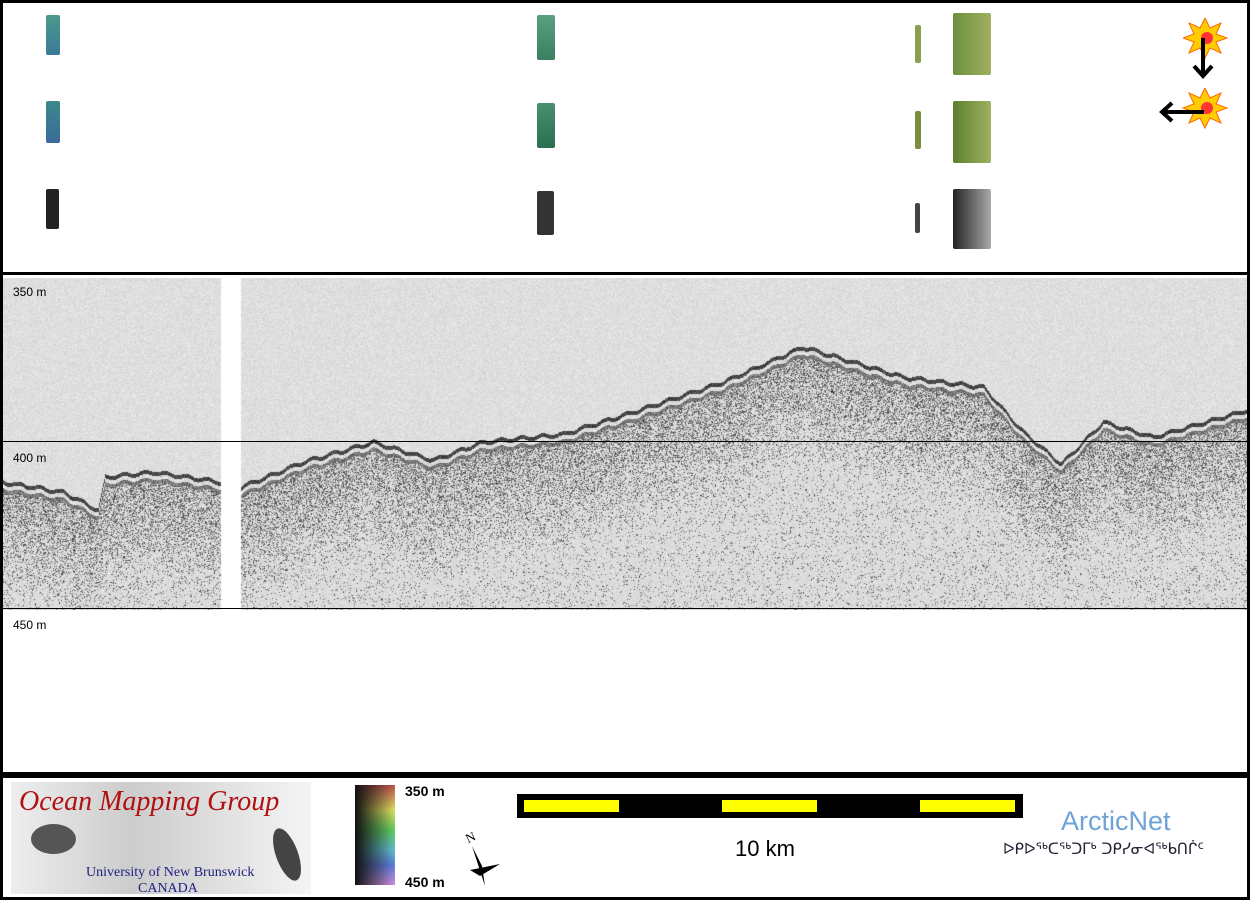 Image resolution: width=1250 pixels, height=900 pixels. I want to click on omg-country: CANADA, so click(168, 888).